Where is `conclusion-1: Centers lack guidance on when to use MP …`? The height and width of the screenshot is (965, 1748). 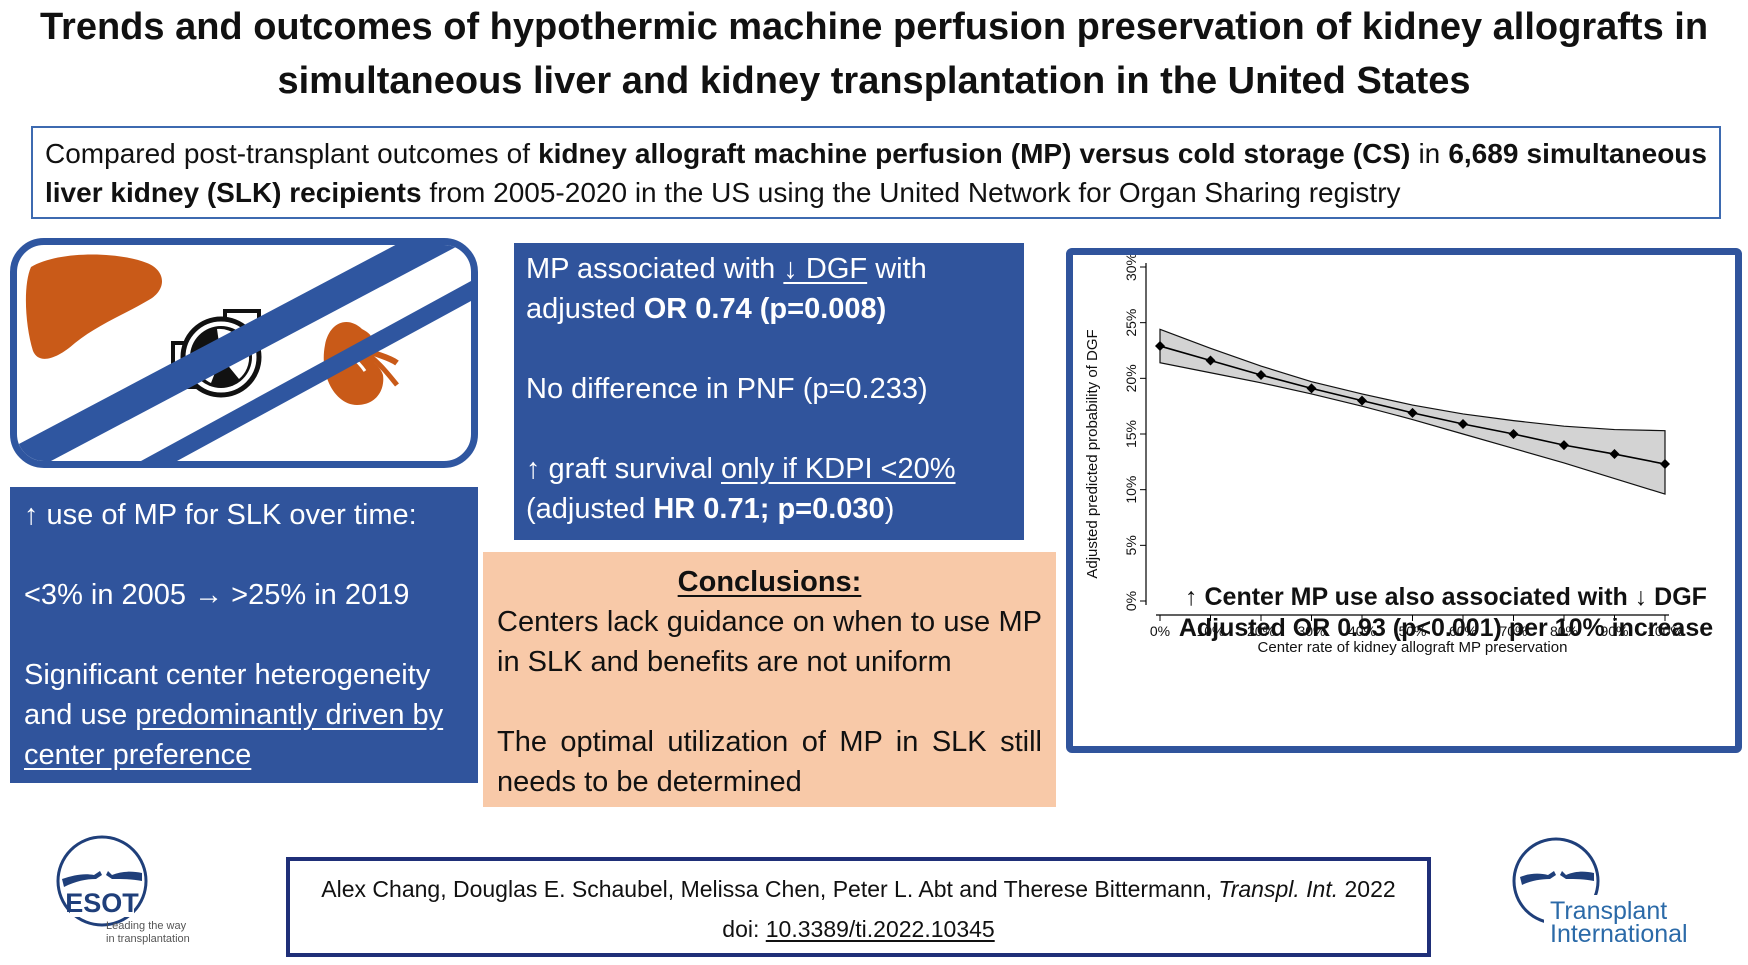 conclusion-1: Centers lack guidance on when to use MP … is located at coordinates (769, 642).